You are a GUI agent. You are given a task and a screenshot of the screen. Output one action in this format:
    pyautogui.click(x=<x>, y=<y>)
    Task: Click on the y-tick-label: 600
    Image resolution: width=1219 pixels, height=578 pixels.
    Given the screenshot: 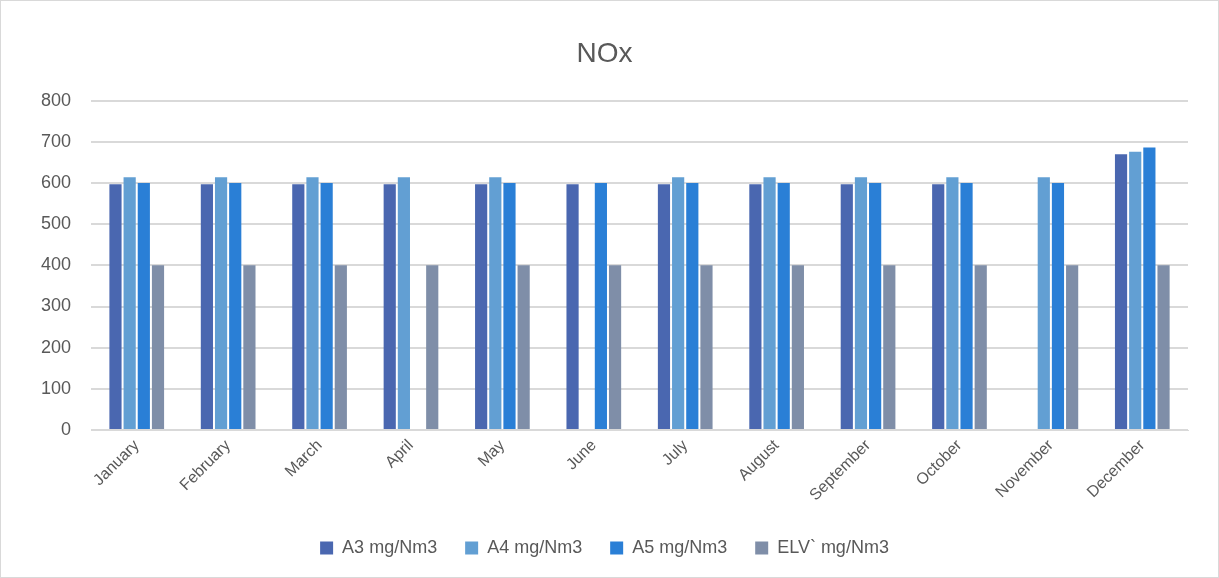 What is the action you would take?
    pyautogui.click(x=56, y=181)
    